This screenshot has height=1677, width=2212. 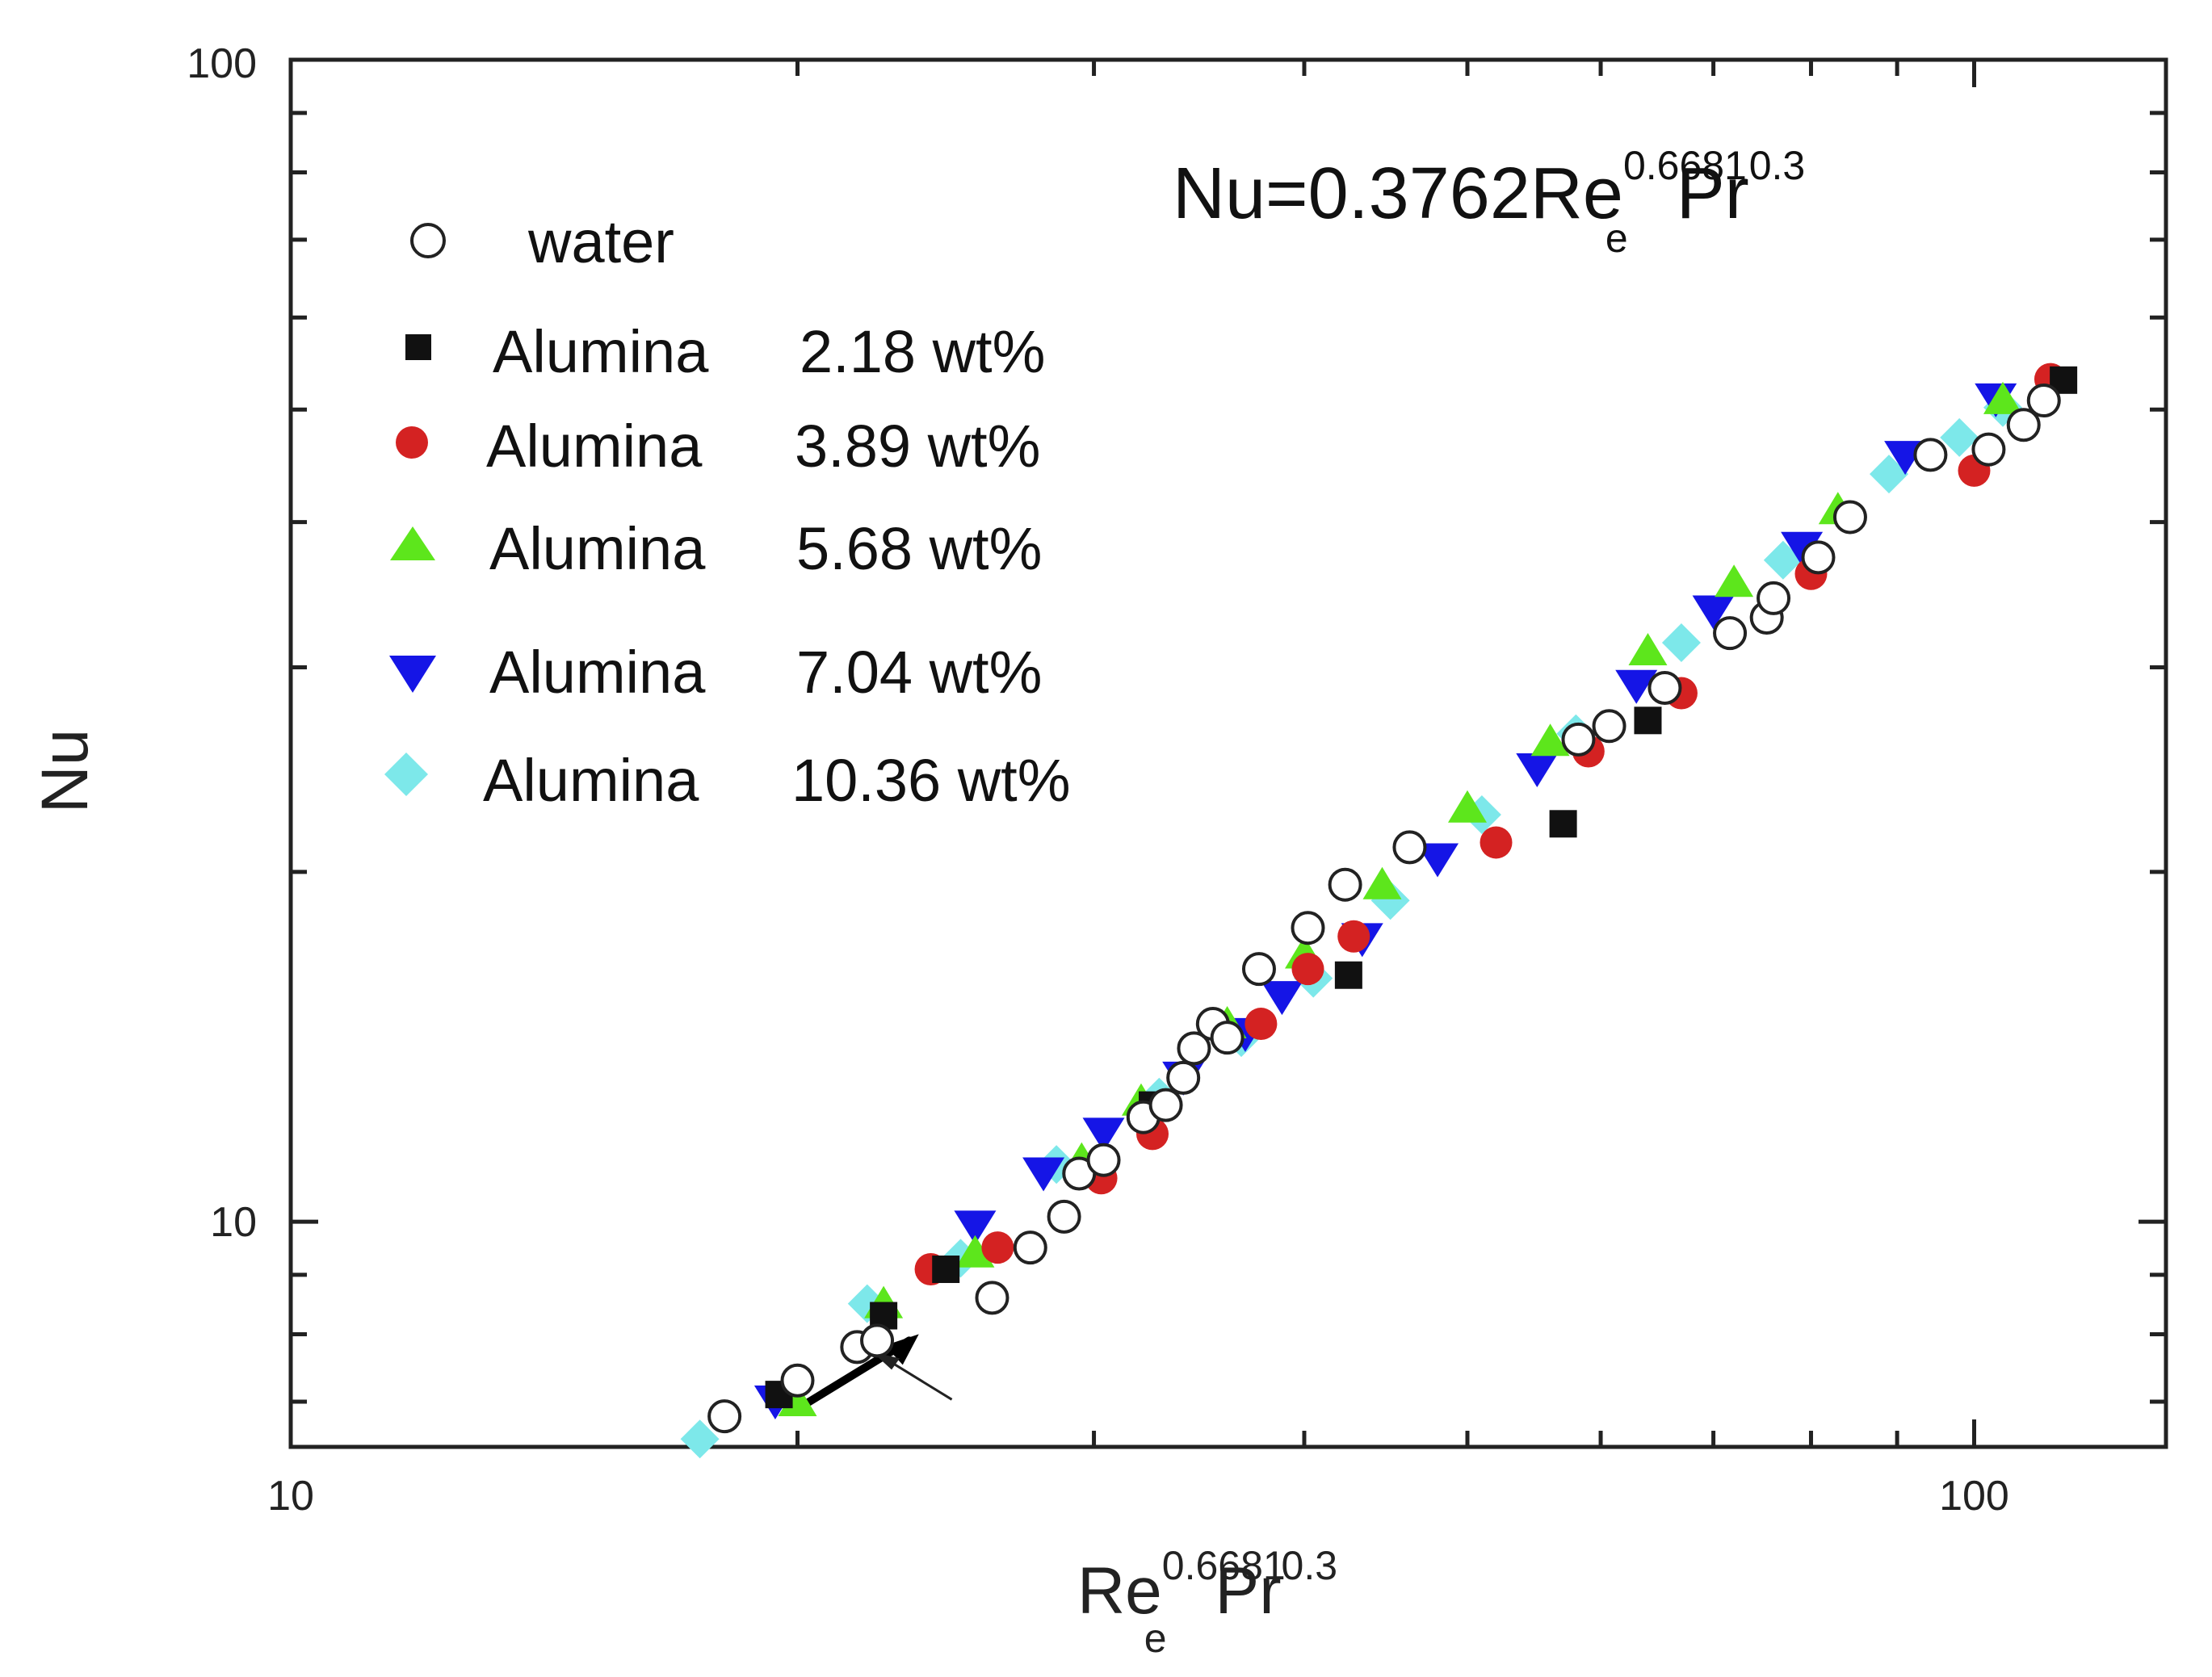 What do you see at coordinates (1119, 1591) in the screenshot?
I see `x-axis-label-base: Re` at bounding box center [1119, 1591].